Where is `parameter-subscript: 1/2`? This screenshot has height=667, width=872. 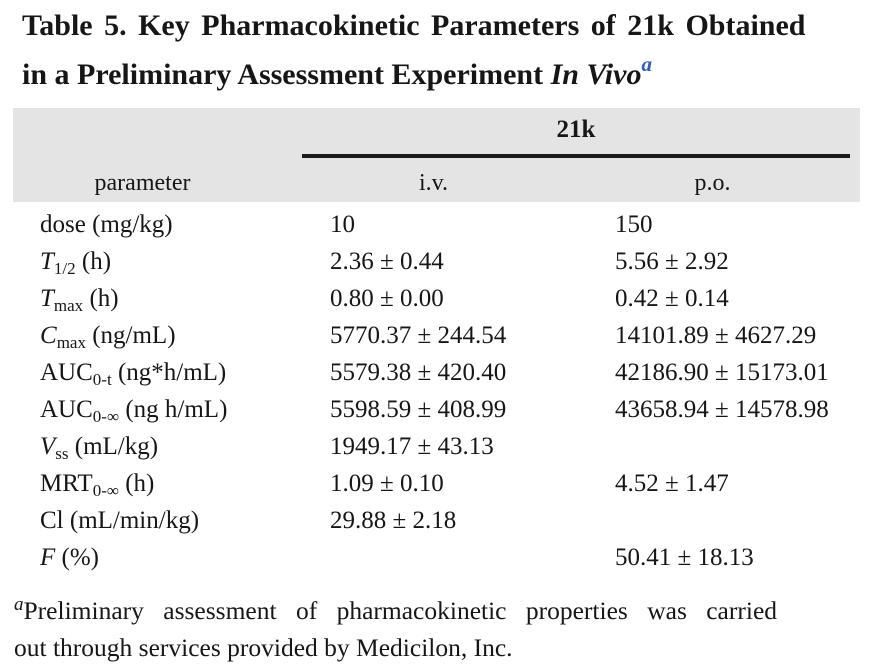 parameter-subscript: 1/2 is located at coordinates (64, 268).